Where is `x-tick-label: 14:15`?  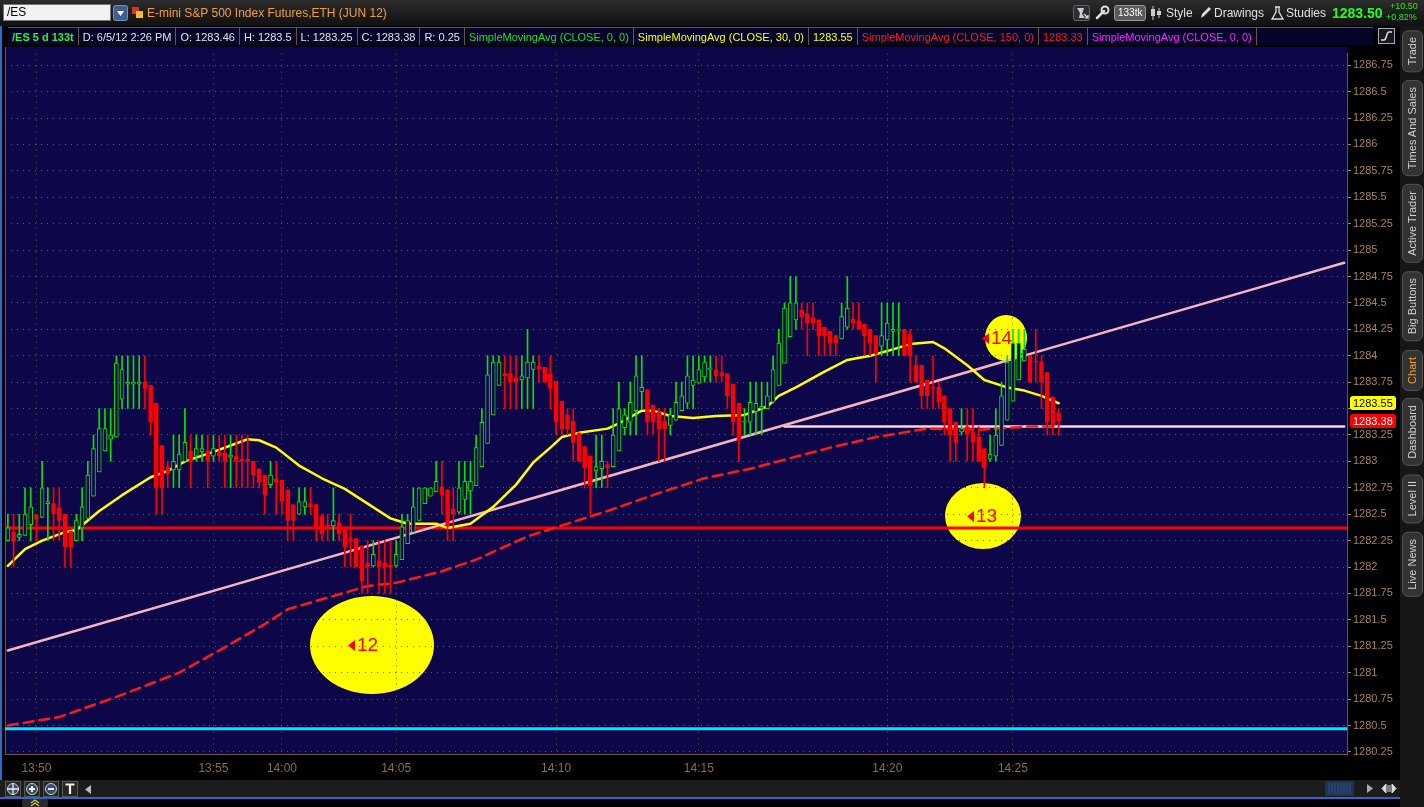 x-tick-label: 14:15 is located at coordinates (699, 767).